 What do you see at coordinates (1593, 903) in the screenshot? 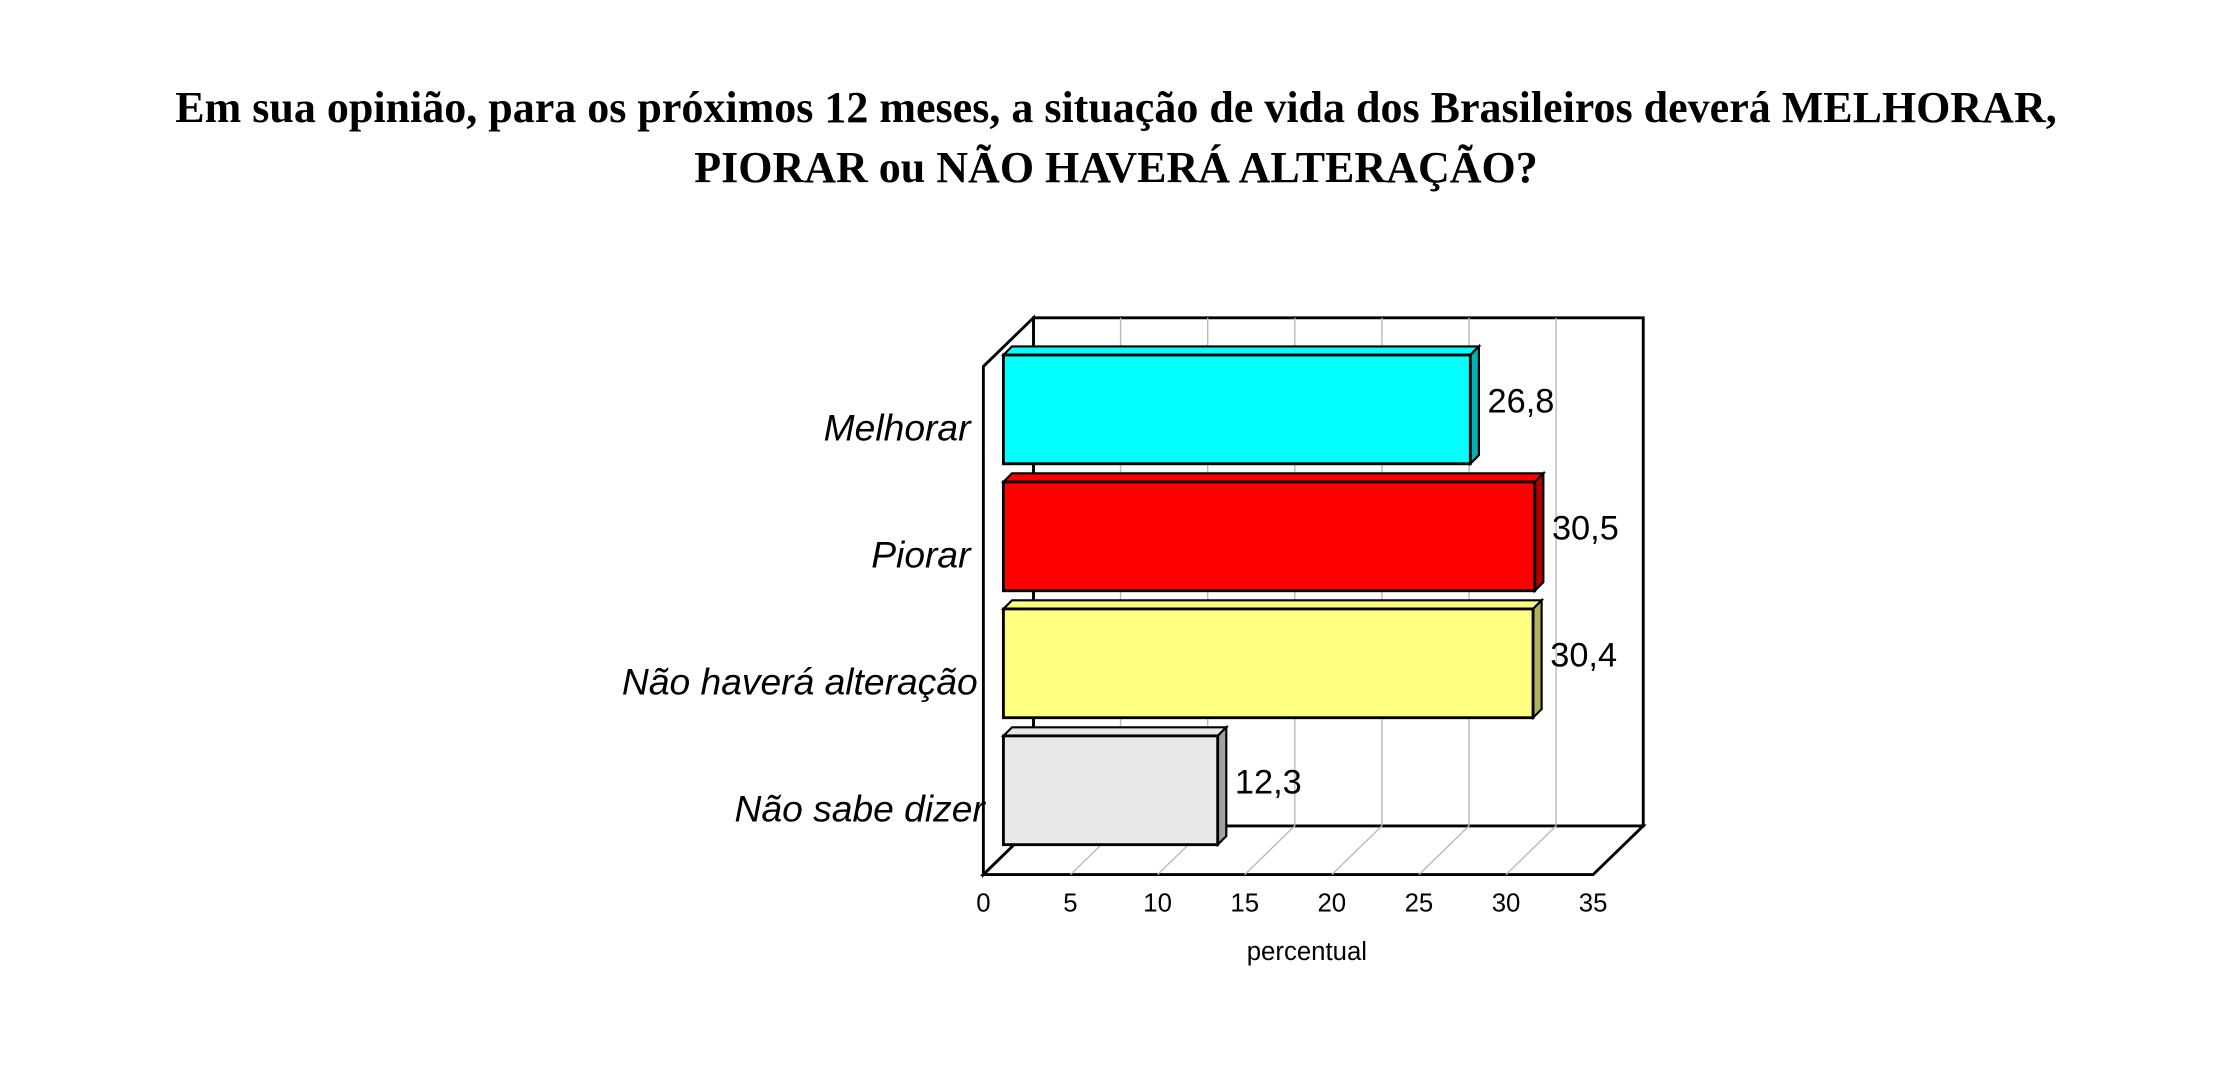
I see `x-tick-label: 35` at bounding box center [1593, 903].